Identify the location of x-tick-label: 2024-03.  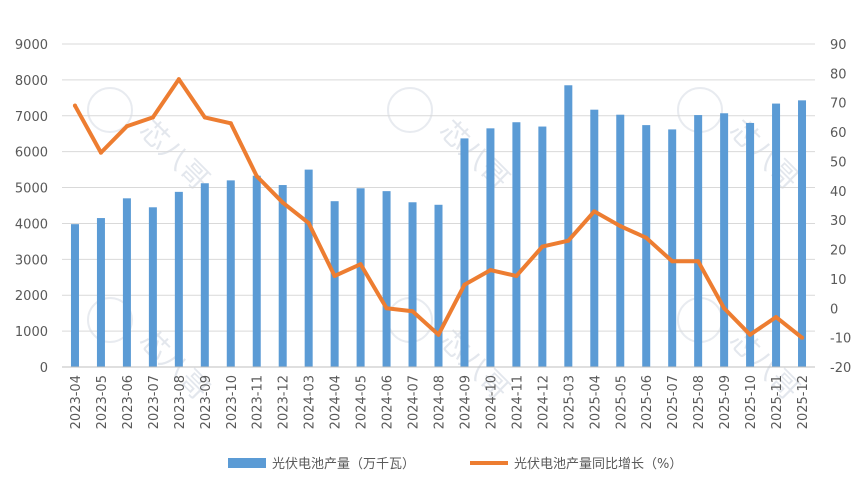
(310, 402).